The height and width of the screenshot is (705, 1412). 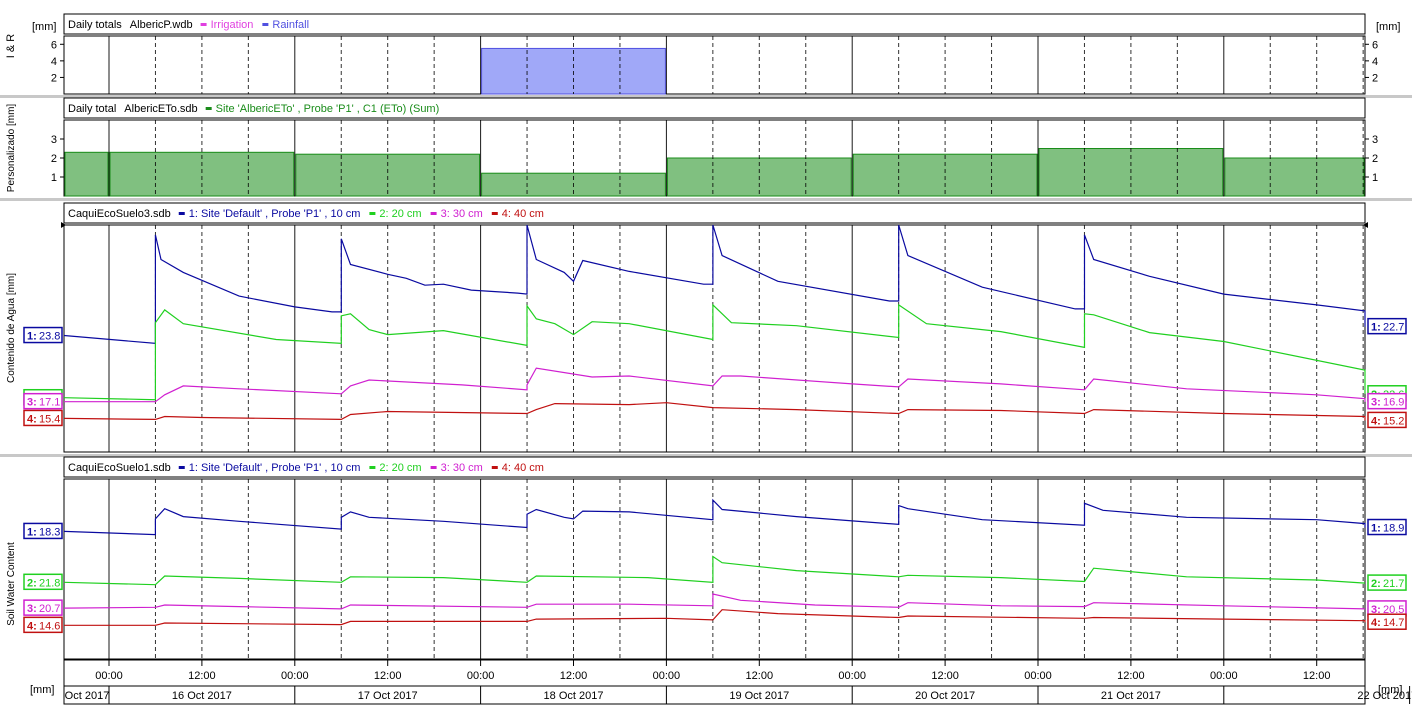 I want to click on value-box-label: 18.3, so click(x=49, y=532).